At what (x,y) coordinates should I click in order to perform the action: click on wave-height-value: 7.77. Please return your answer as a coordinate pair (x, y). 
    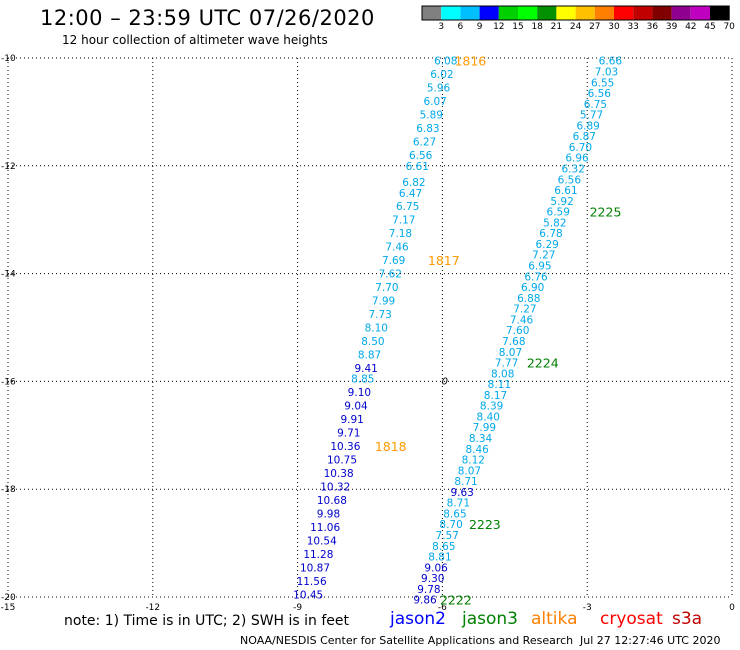
    Looking at the image, I should click on (506, 364).